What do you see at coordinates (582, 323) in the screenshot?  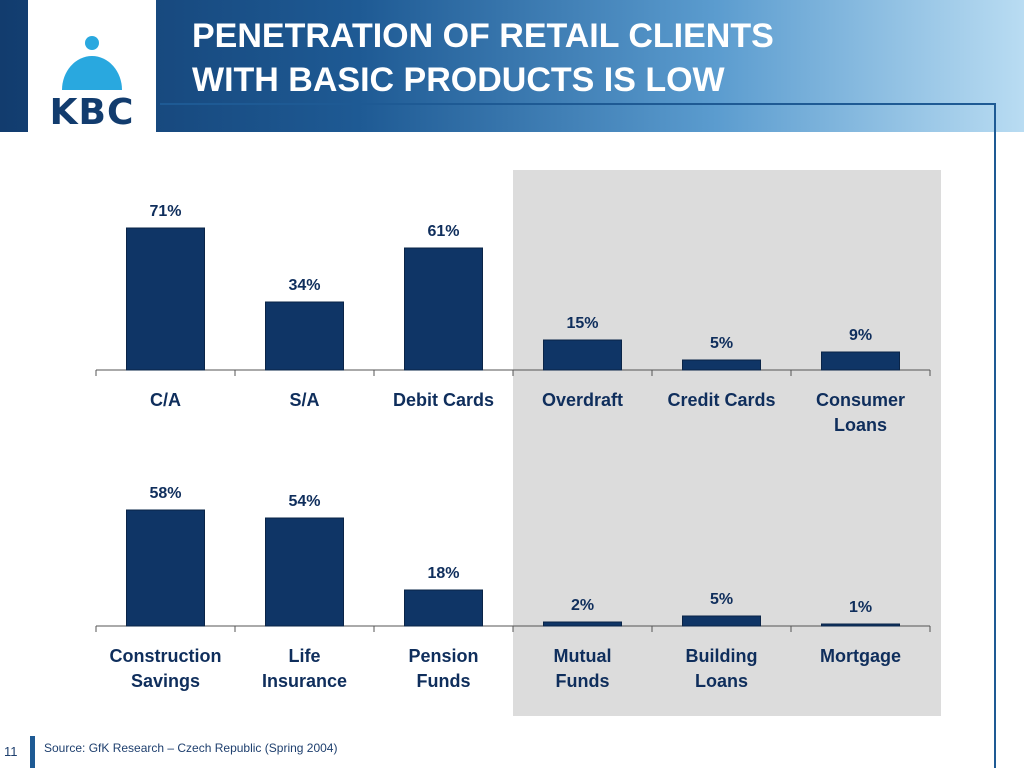 I see `chart-1-data-label: 15%` at bounding box center [582, 323].